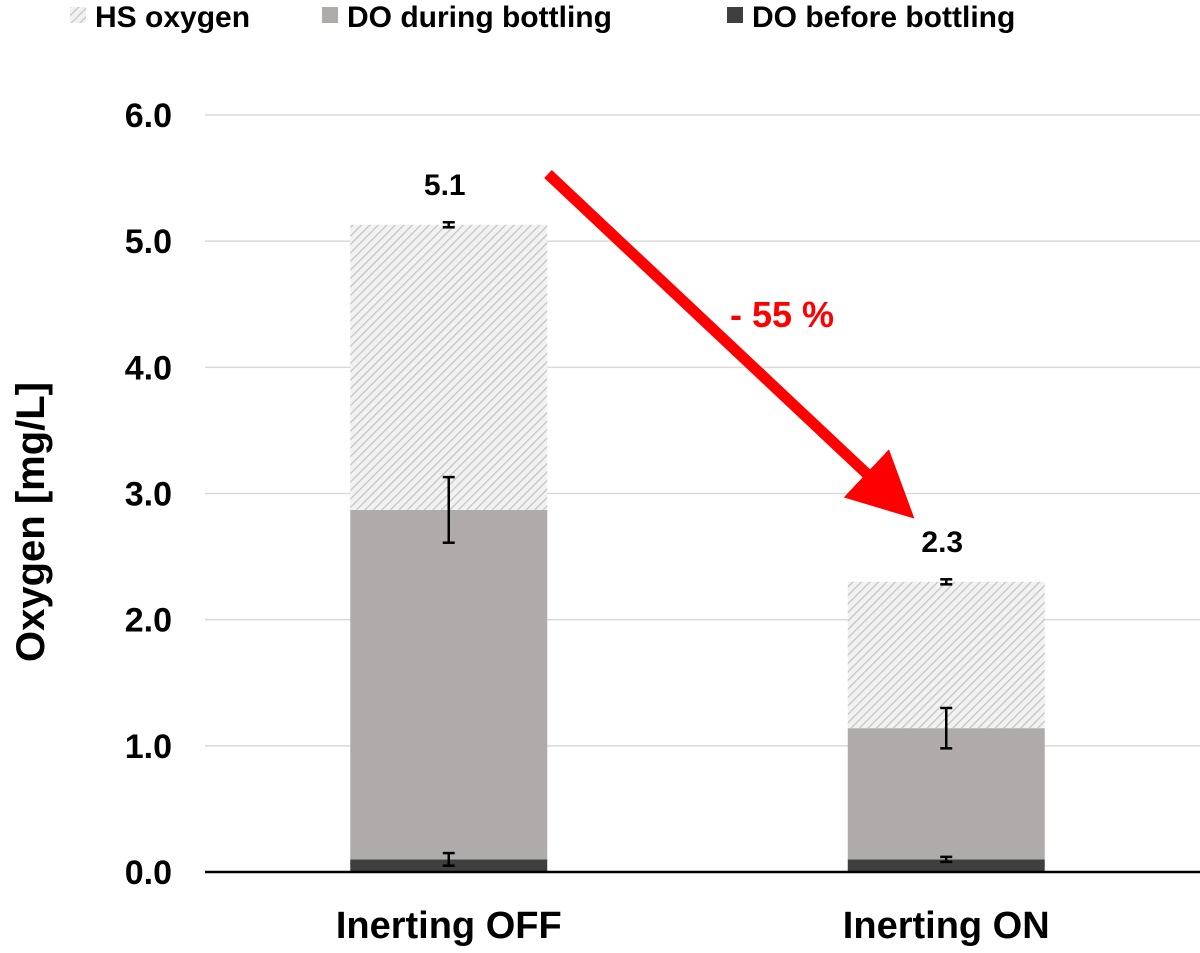 Image resolution: width=1200 pixels, height=953 pixels. What do you see at coordinates (946, 865) in the screenshot?
I see `bar-segment-do-before-bottling` at bounding box center [946, 865].